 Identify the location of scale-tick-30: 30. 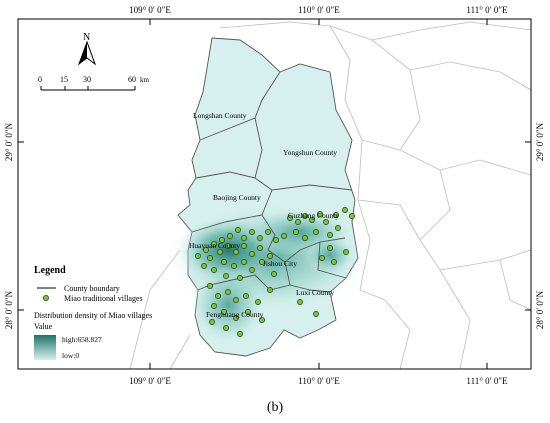
(87, 79).